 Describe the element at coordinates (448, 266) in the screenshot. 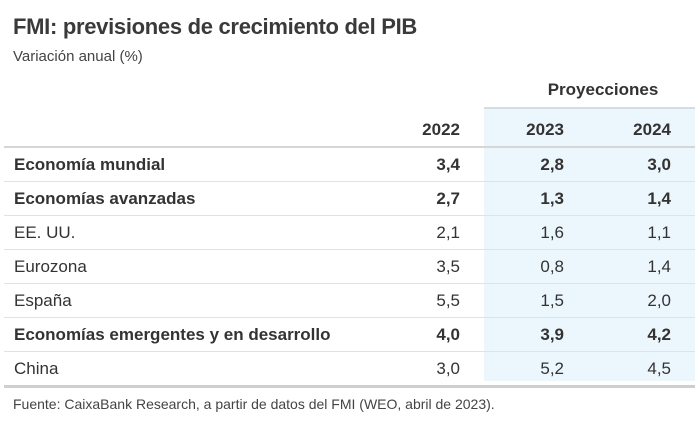

I see `cell-2022: 3,5` at that location.